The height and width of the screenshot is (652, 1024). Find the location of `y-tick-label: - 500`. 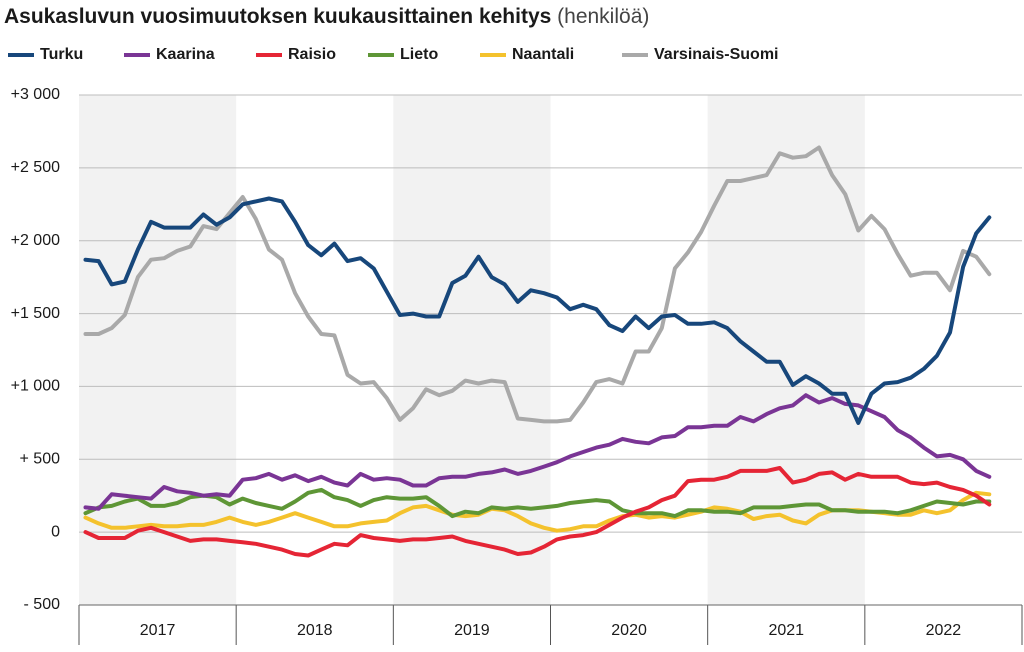

y-tick-label: - 500 is located at coordinates (42, 604).